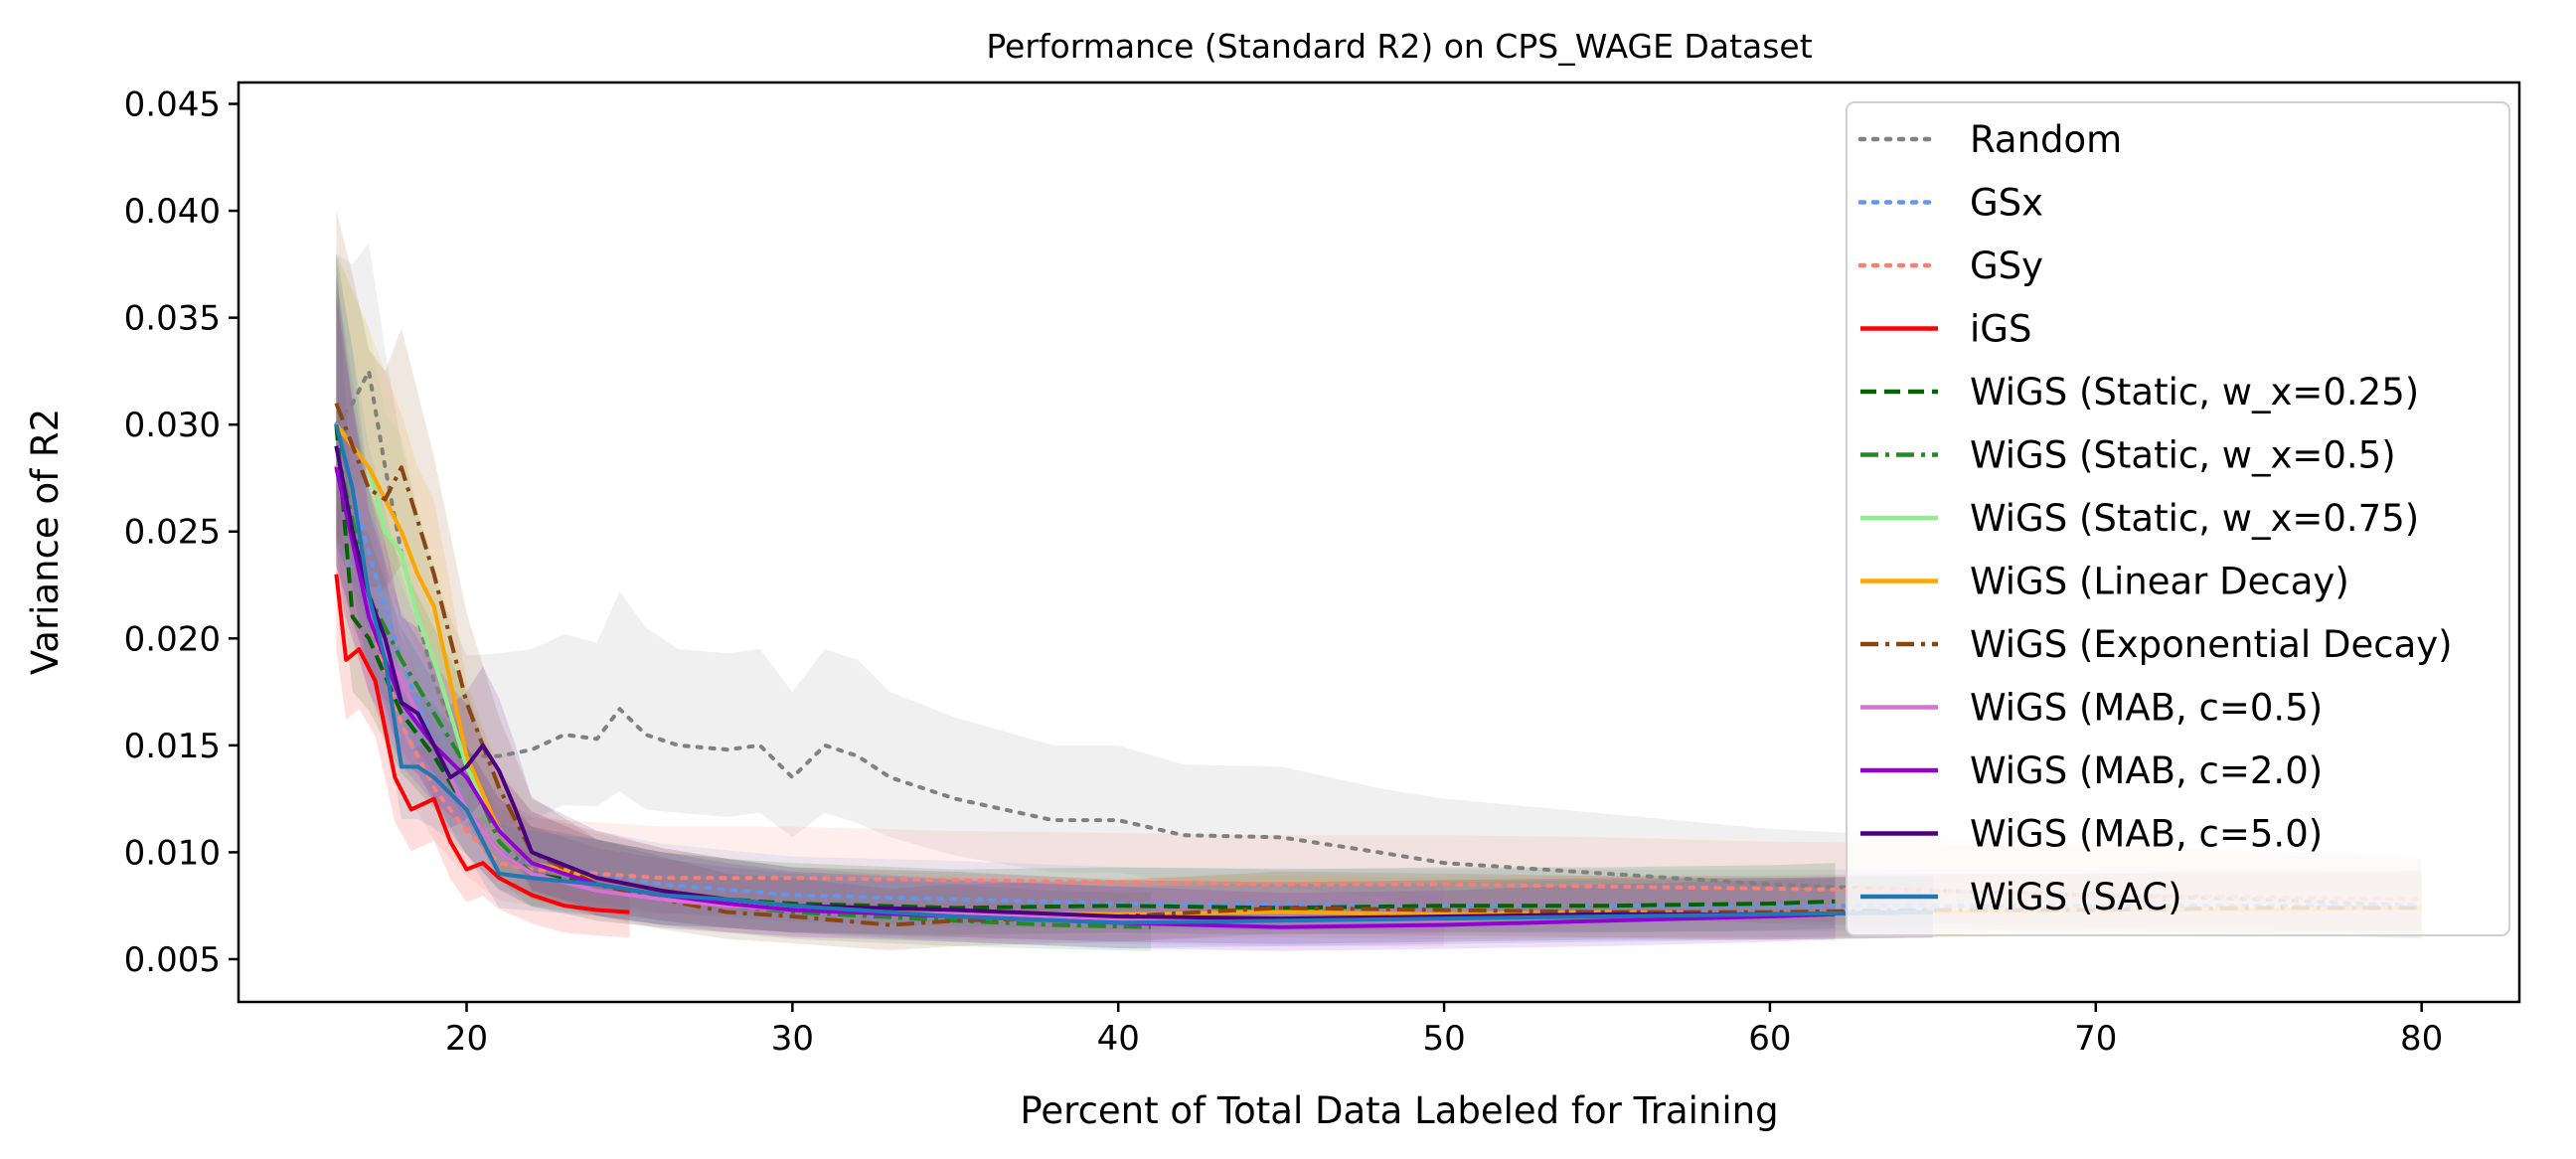 This screenshot has width=2576, height=1159. What do you see at coordinates (2421, 1039) in the screenshot?
I see `x-tick-label: 80` at bounding box center [2421, 1039].